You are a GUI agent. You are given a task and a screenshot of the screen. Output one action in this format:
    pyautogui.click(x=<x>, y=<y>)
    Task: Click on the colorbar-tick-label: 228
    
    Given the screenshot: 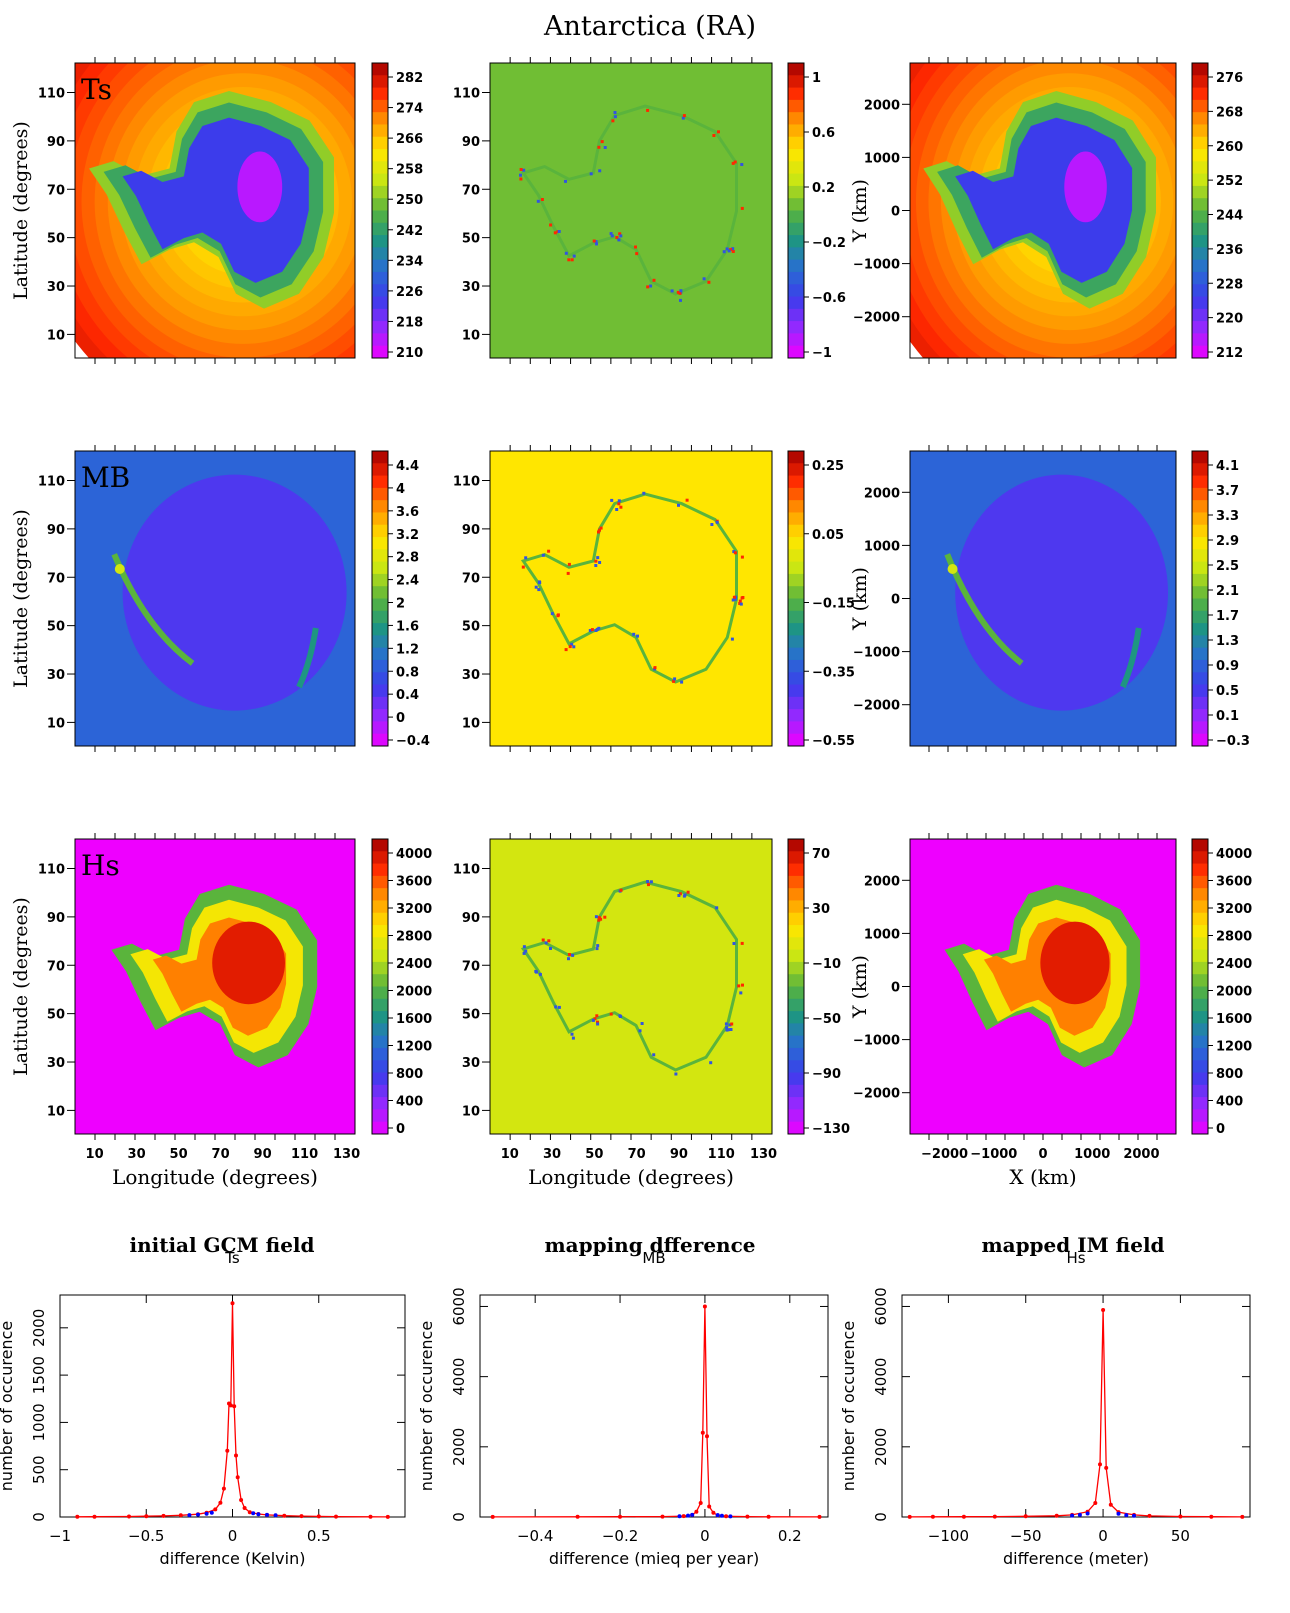 What is the action you would take?
    pyautogui.click(x=1229, y=284)
    